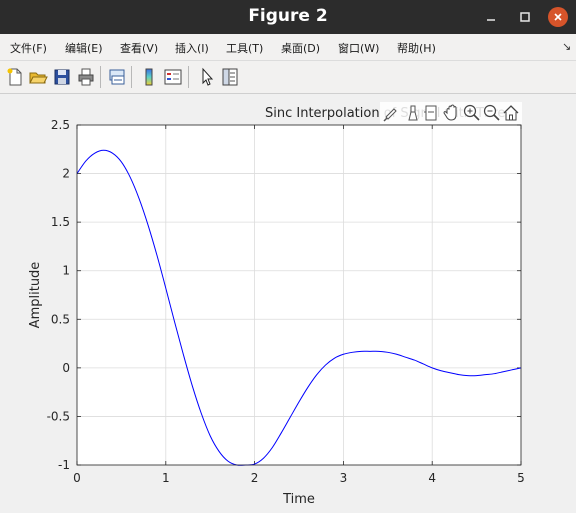 The width and height of the screenshot is (576, 513). Describe the element at coordinates (491, 17) in the screenshot. I see `minimize-button` at that location.